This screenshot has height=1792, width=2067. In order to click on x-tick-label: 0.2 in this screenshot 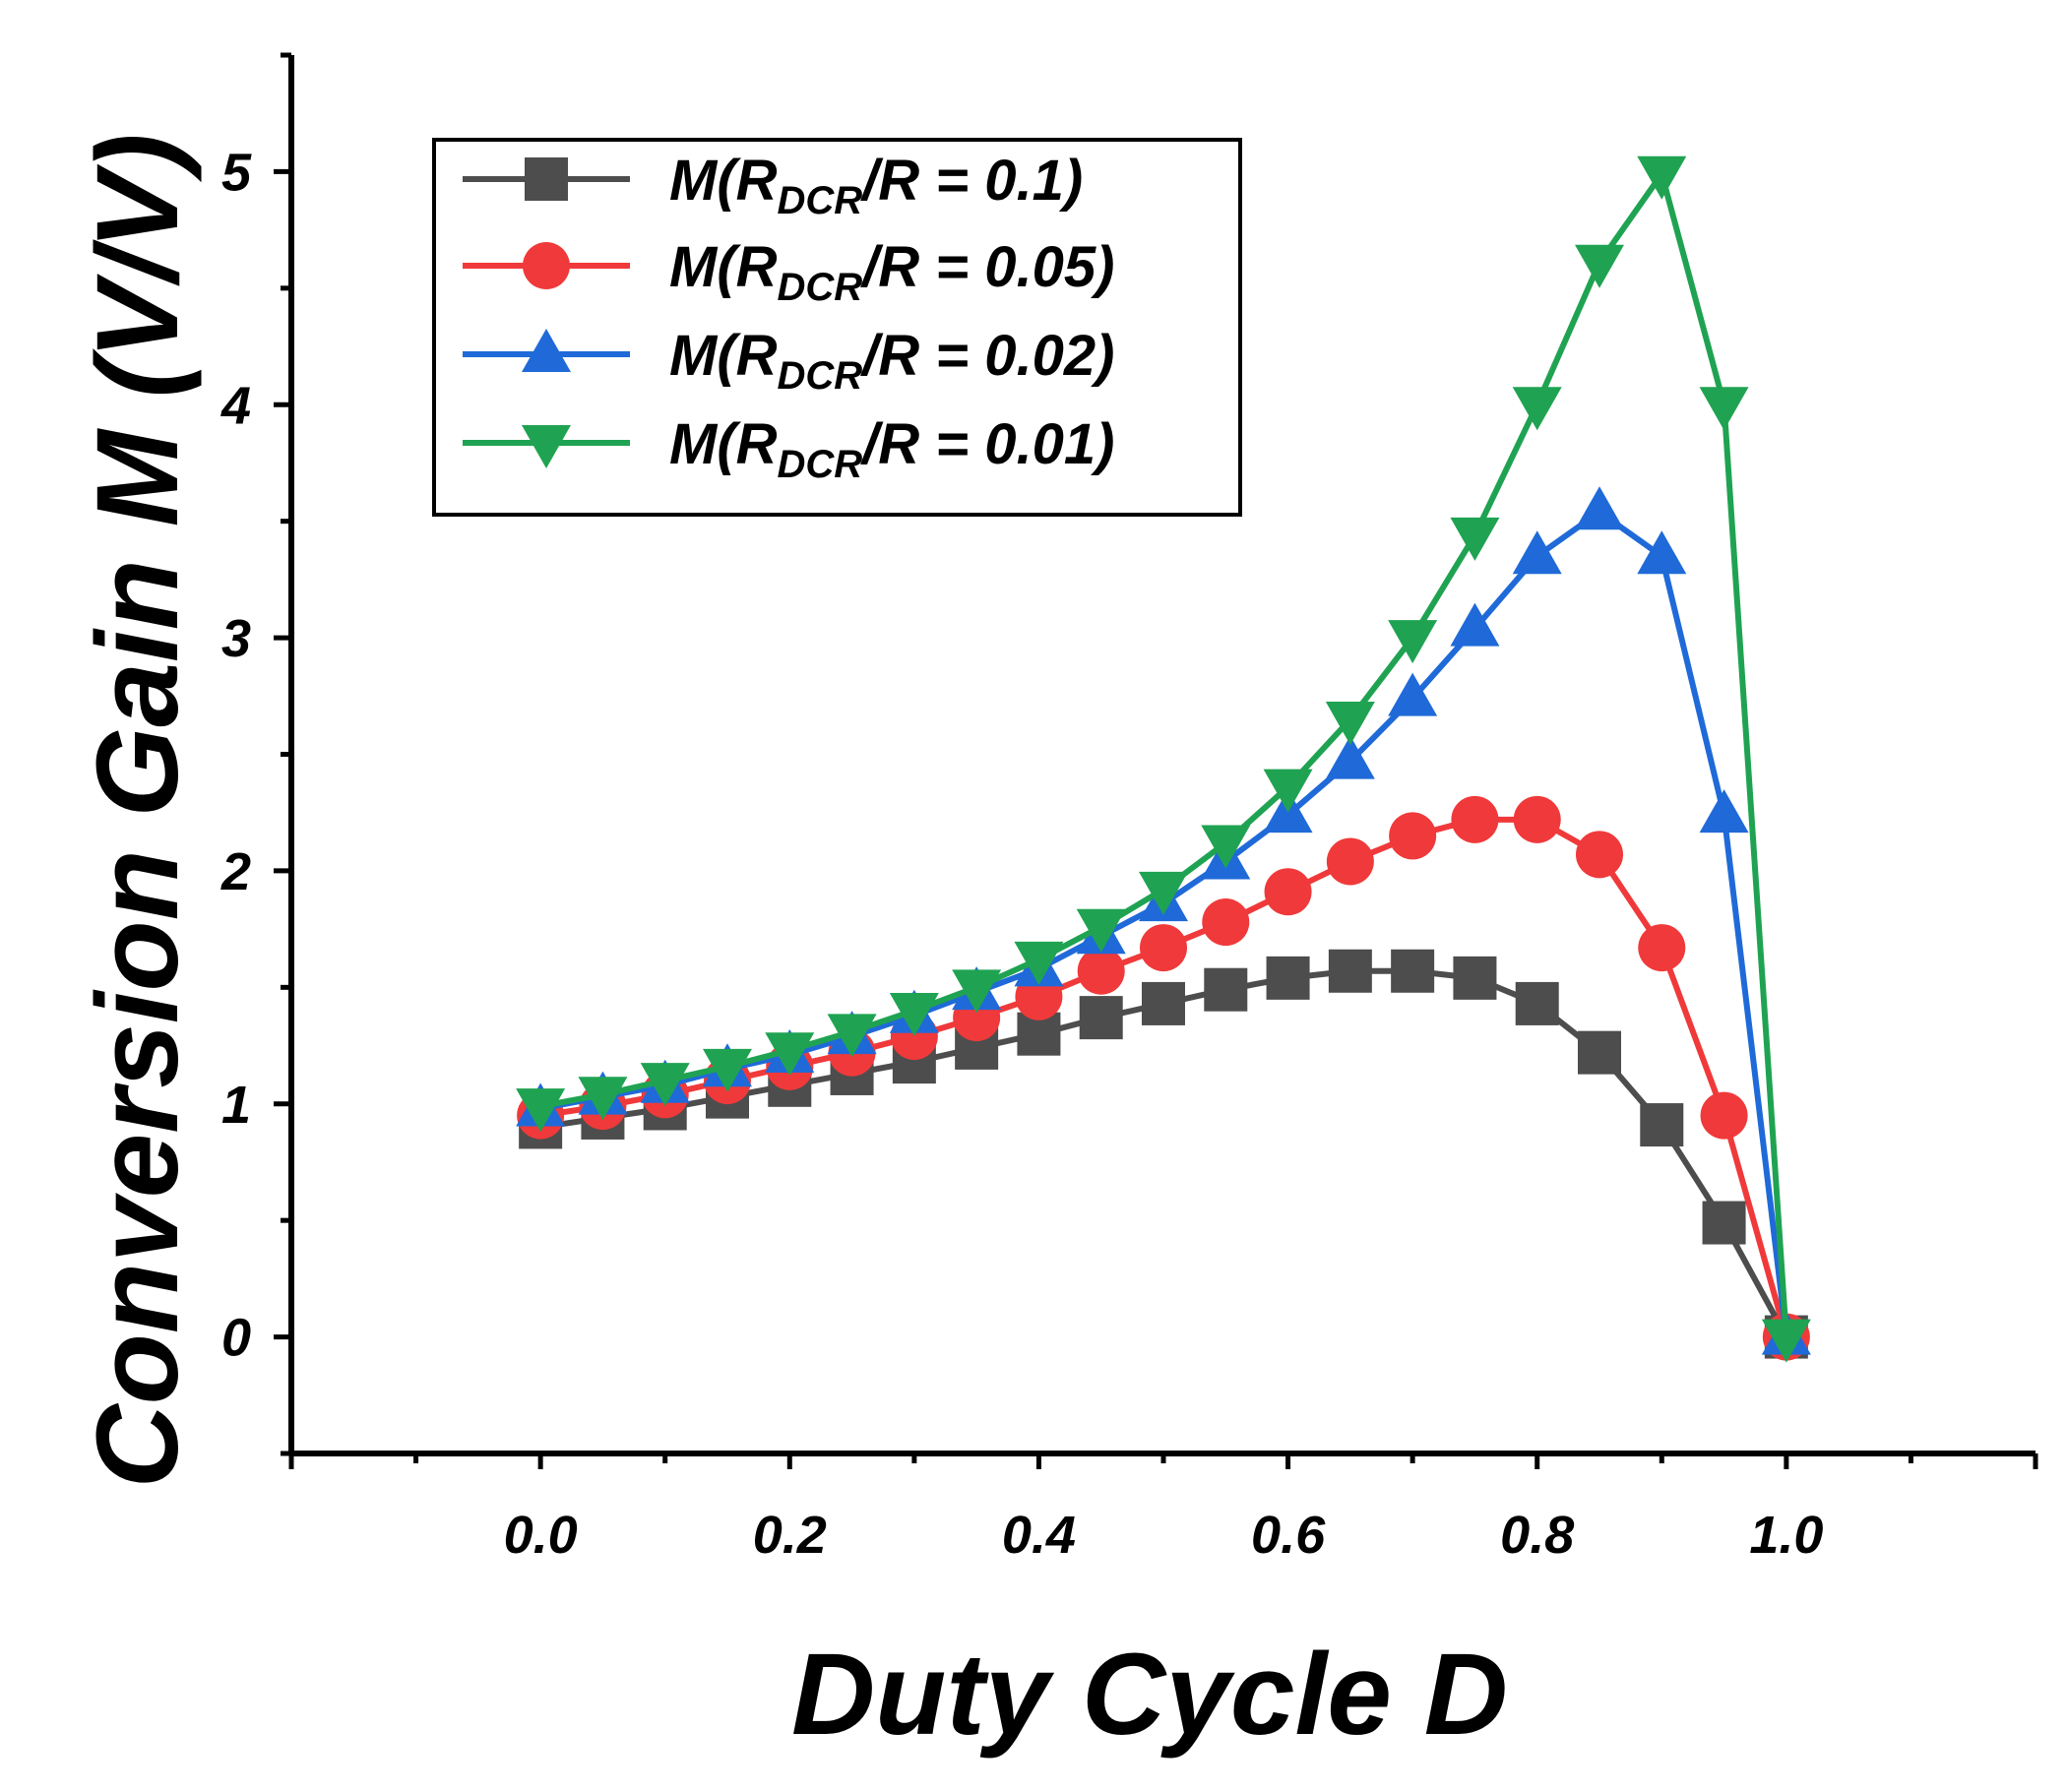, I will do `click(790, 1535)`.